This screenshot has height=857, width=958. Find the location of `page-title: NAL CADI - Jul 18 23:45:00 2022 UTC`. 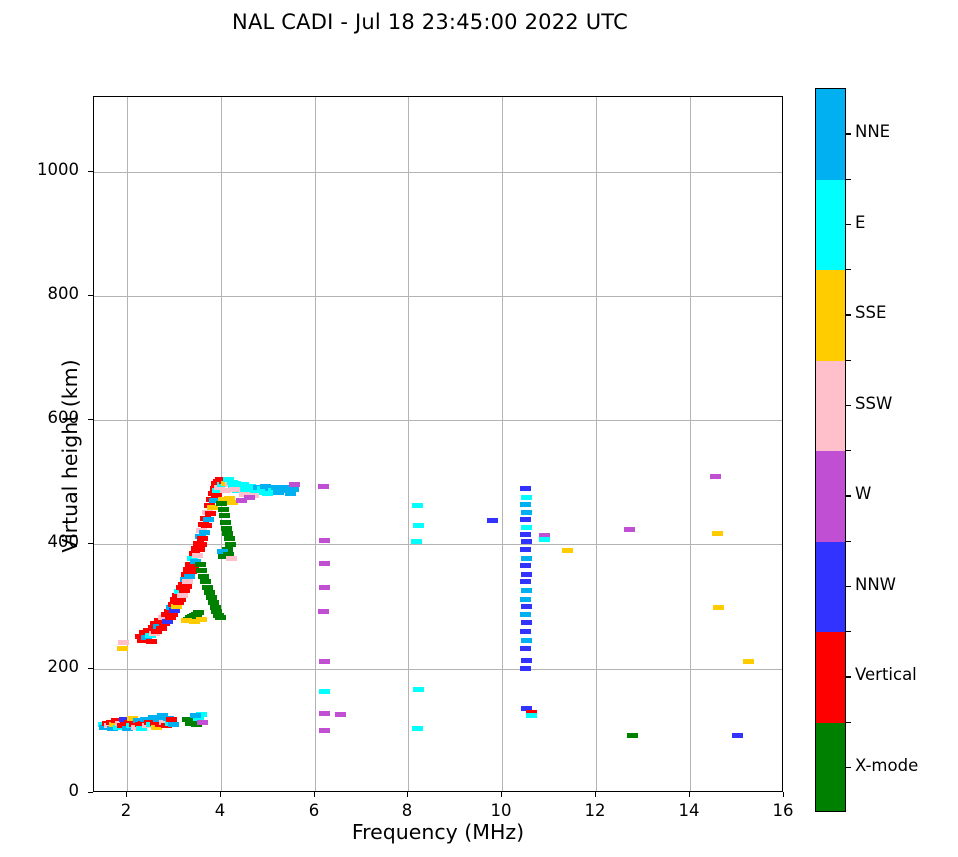

page-title: NAL CADI - Jul 18 23:45:00 2022 UTC is located at coordinates (430, 22).